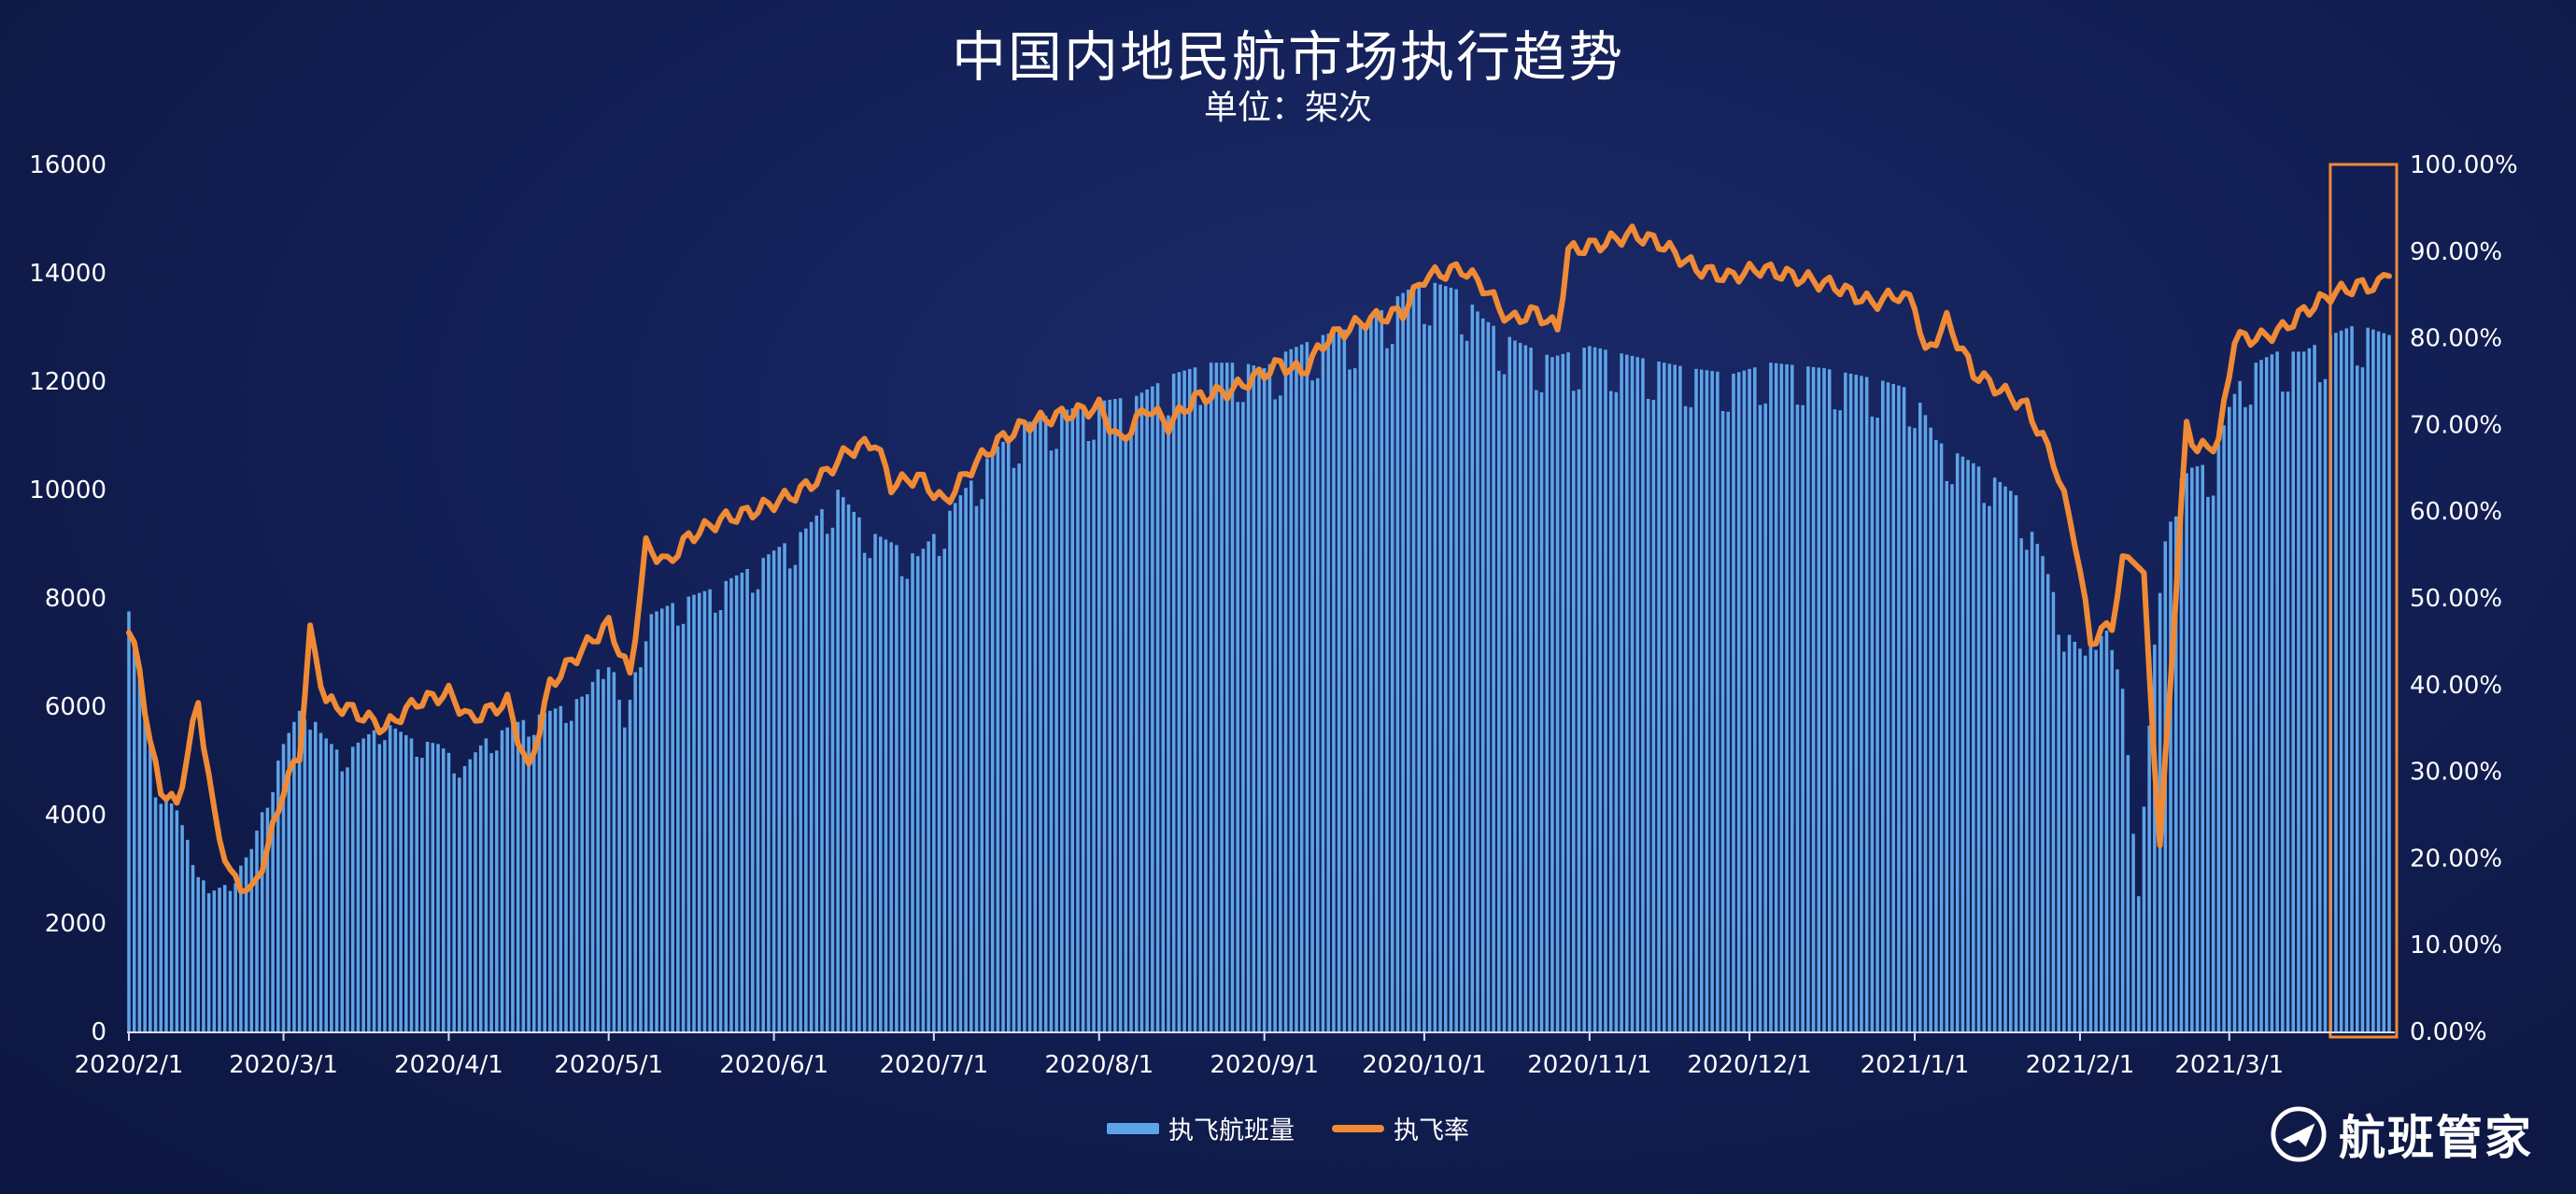 The height and width of the screenshot is (1194, 2576). What do you see at coordinates (773, 1065) in the screenshot?
I see `x-tick-label: 2020/6/1` at bounding box center [773, 1065].